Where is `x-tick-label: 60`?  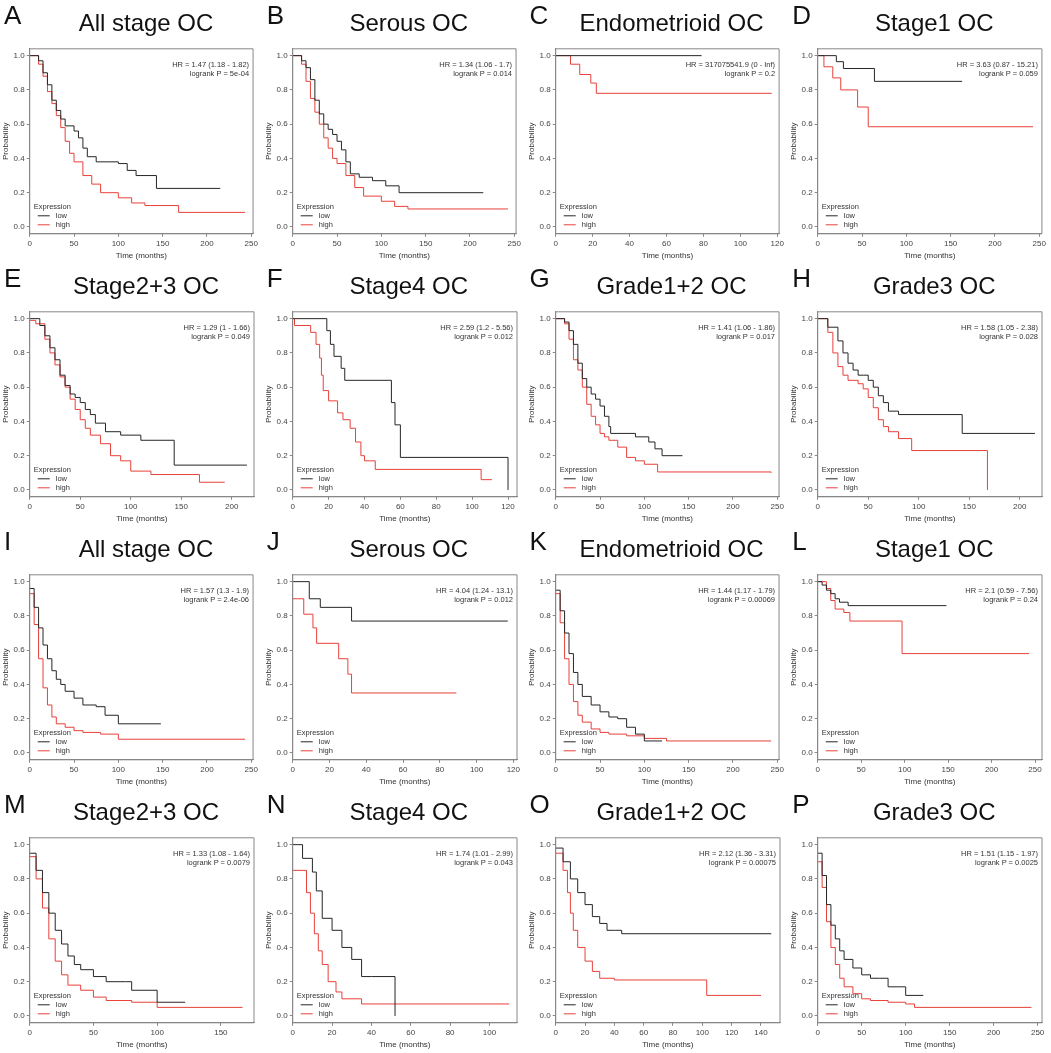 x-tick-label: 60 is located at coordinates (411, 1032).